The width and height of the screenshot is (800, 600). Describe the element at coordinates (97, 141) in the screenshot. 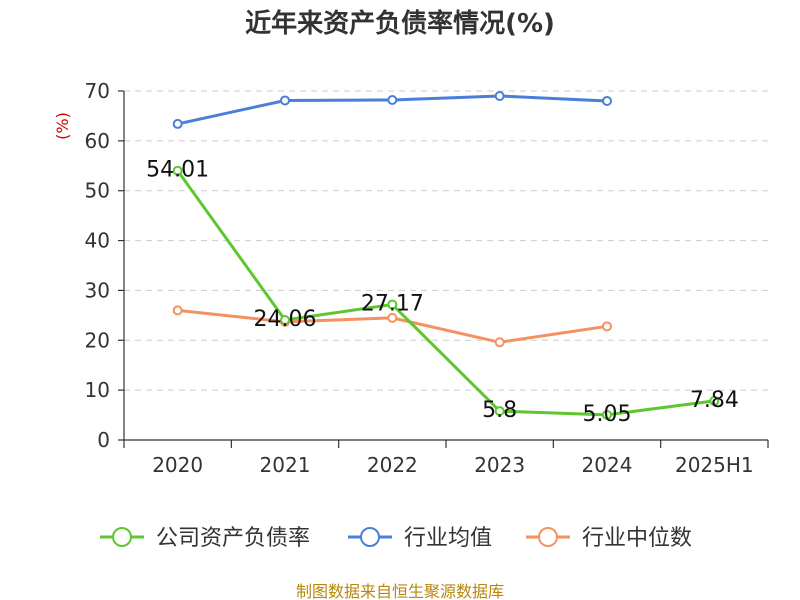

I see `y-tick-label: 60` at that location.